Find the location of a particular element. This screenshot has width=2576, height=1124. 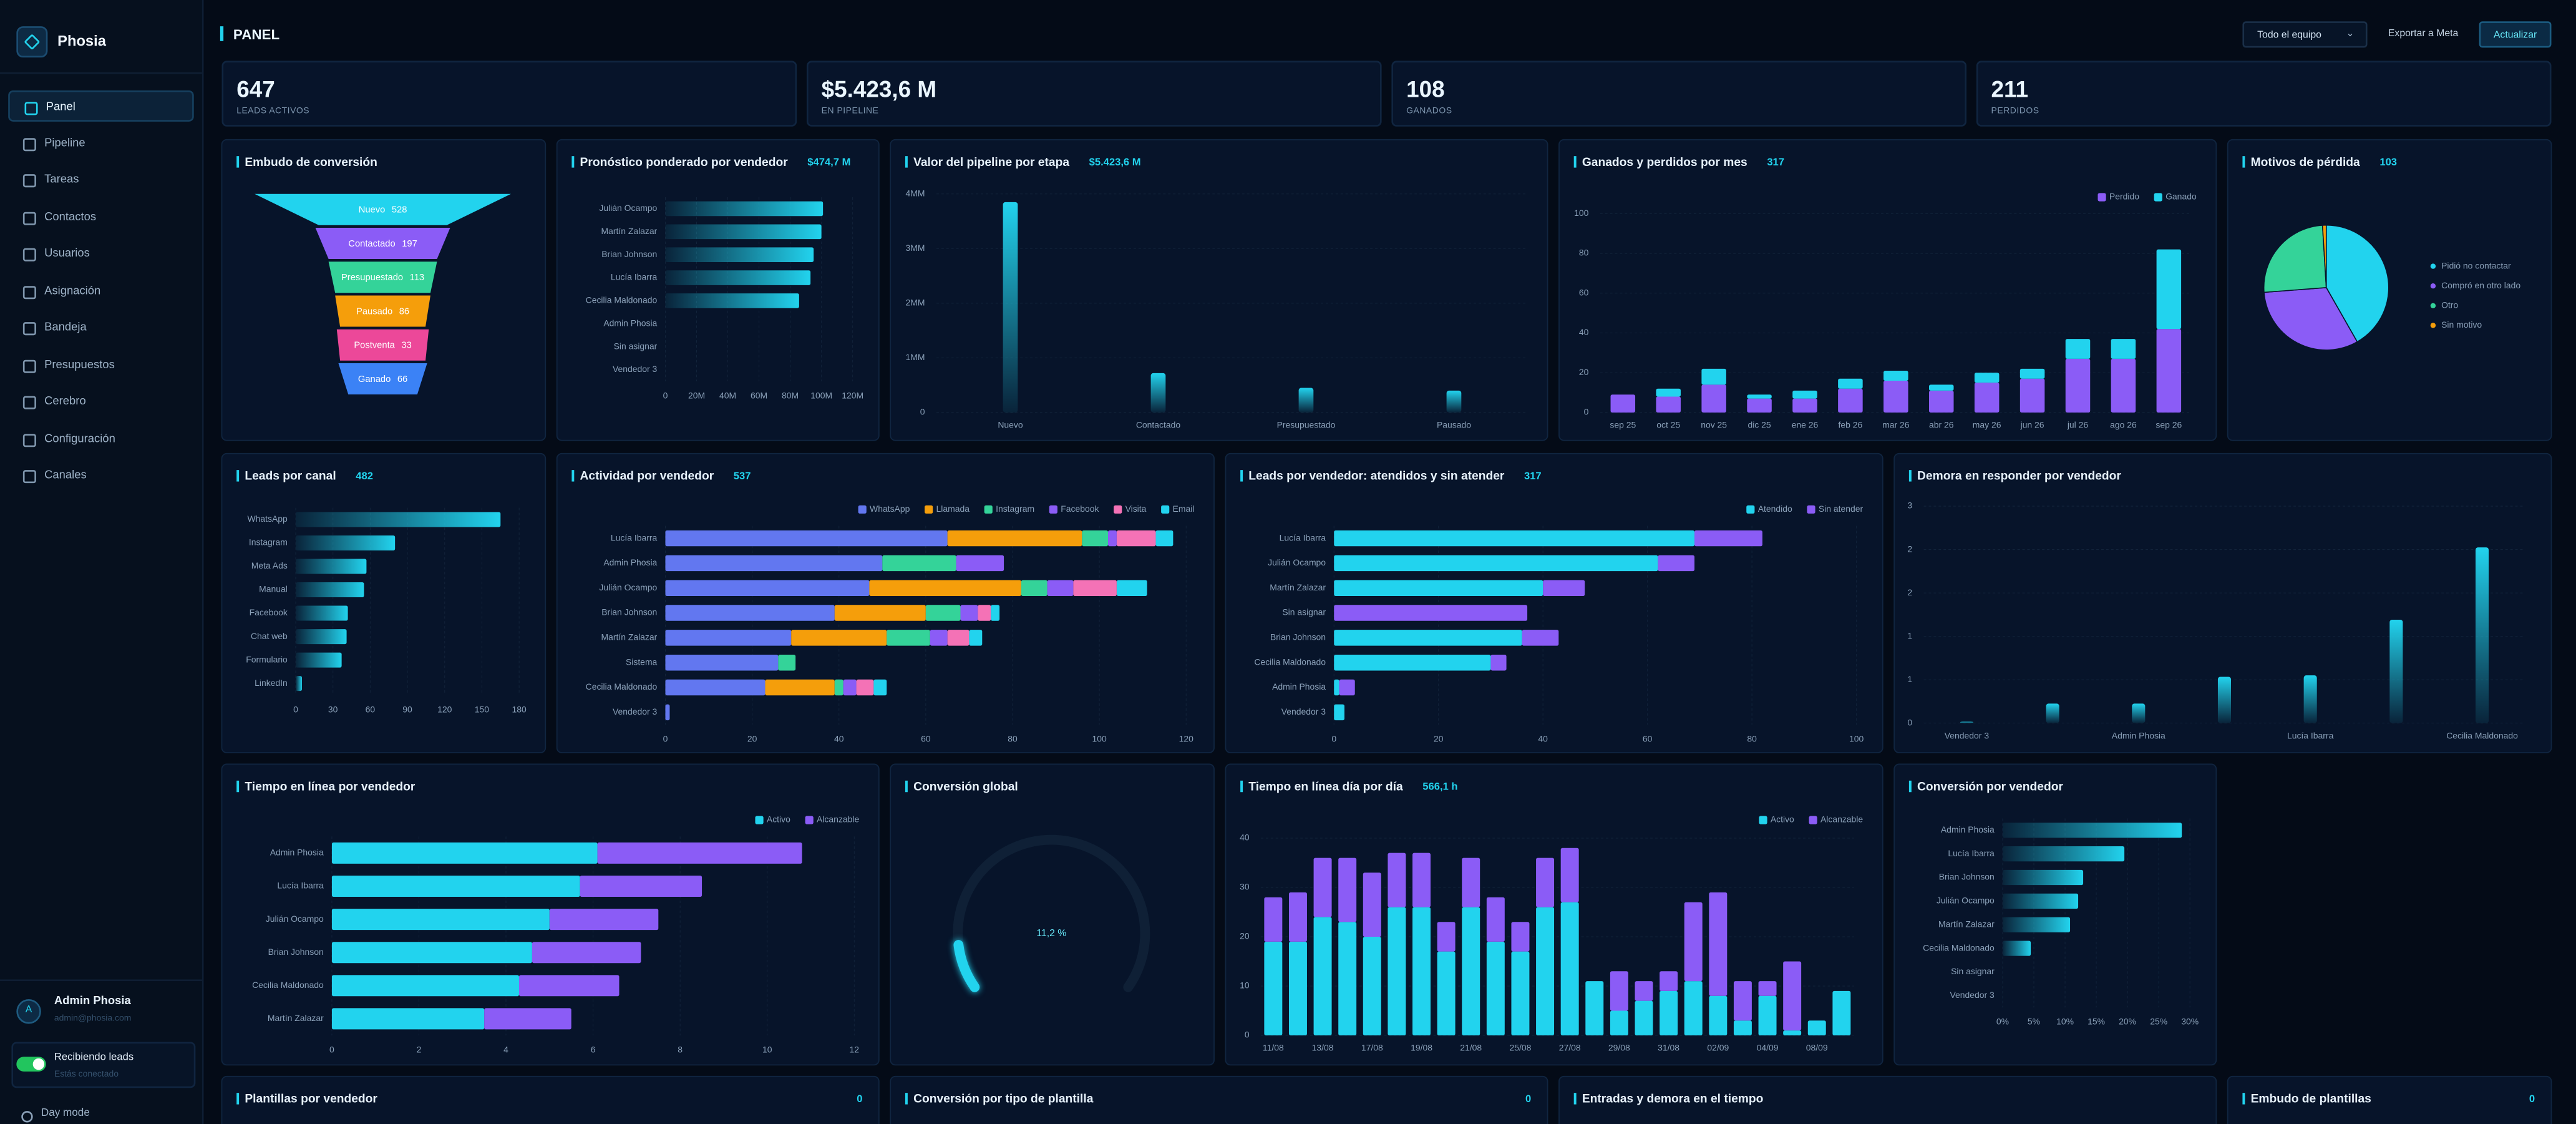

x-tick-label: 31/08 is located at coordinates (1669, 1048).